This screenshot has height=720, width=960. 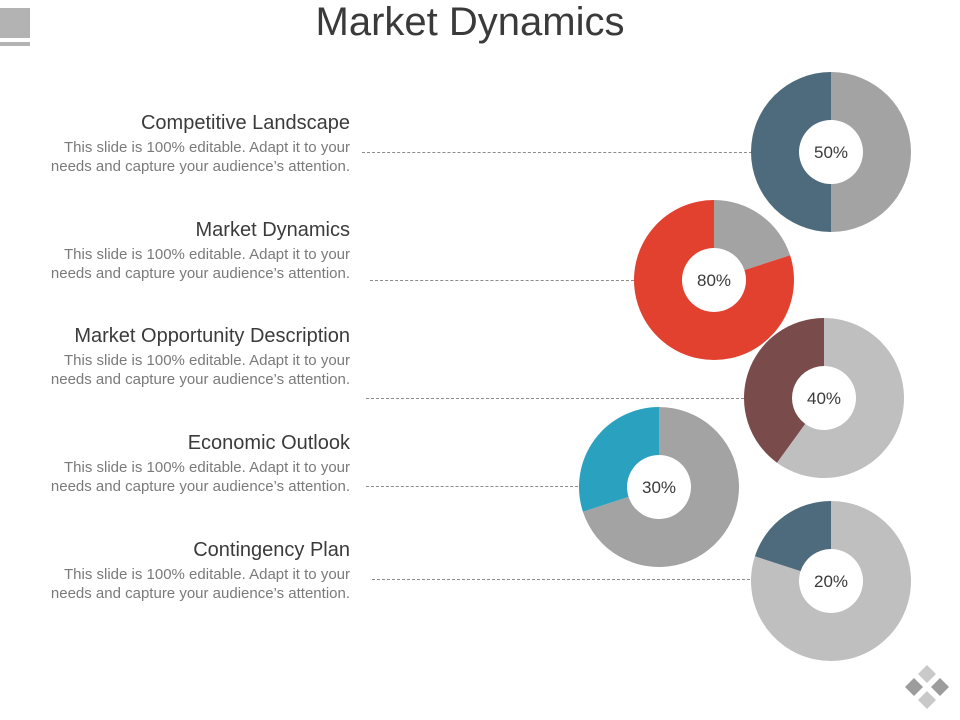 I want to click on donut-chart-80: 80%, so click(x=714, y=280).